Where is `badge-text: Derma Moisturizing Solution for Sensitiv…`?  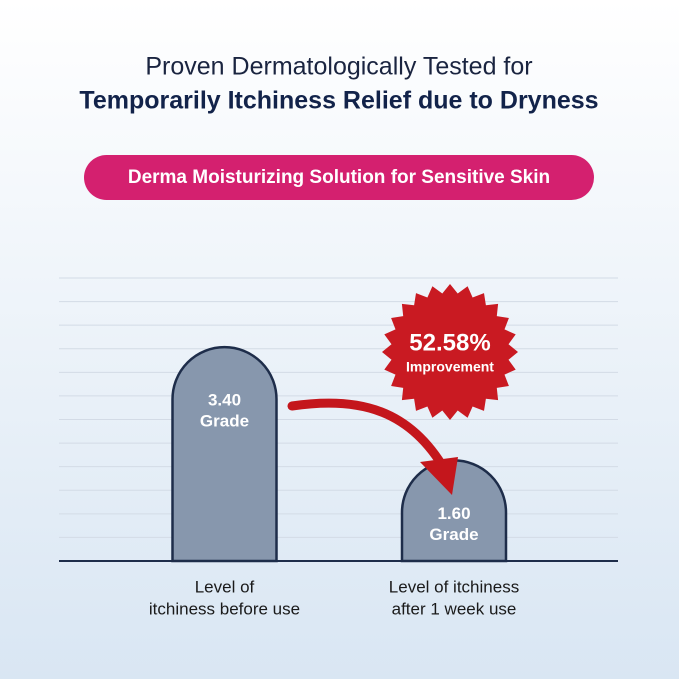 badge-text: Derma Moisturizing Solution for Sensitiv… is located at coordinates (339, 177).